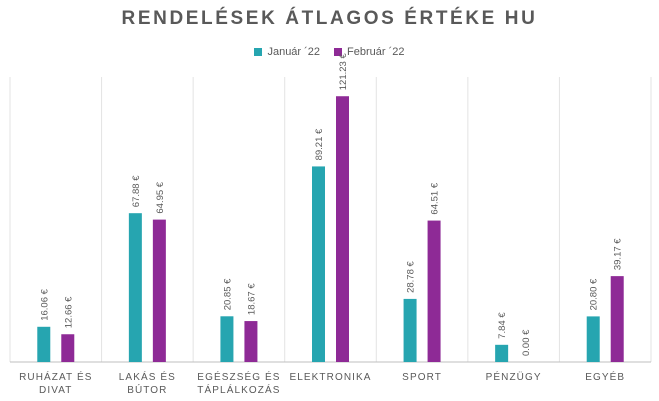 This screenshot has width=659, height=401. What do you see at coordinates (294, 52) in the screenshot?
I see `legend-label-jan: Január ´22` at bounding box center [294, 52].